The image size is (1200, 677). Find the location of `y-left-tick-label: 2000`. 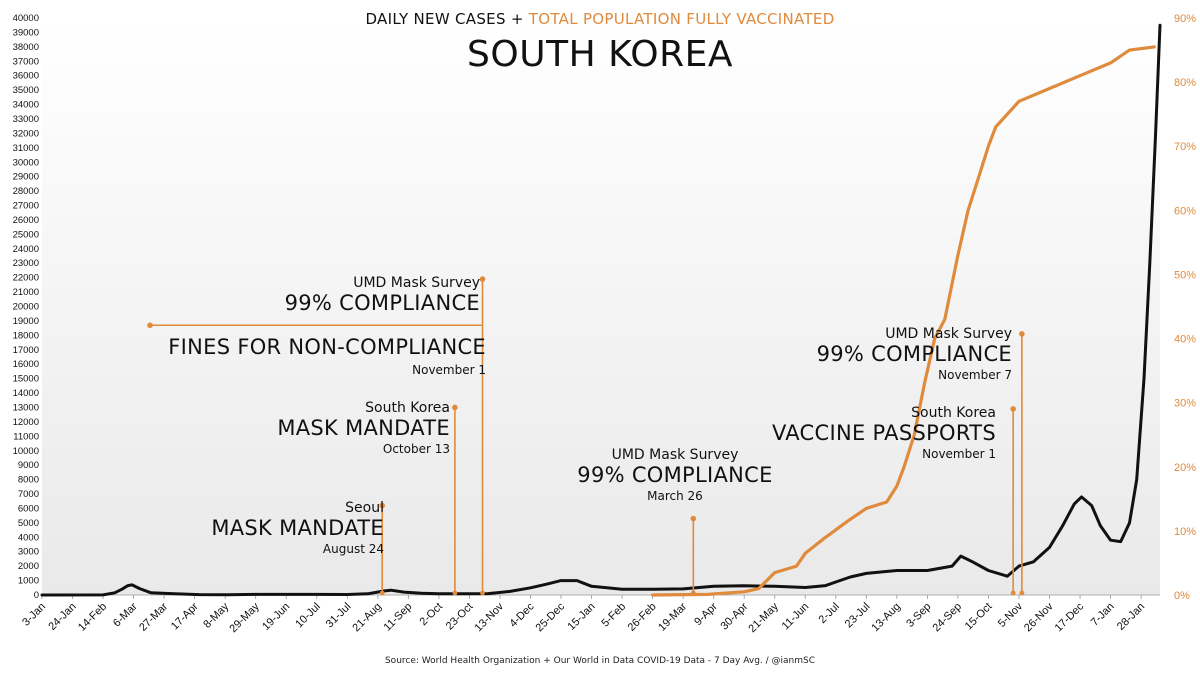

y-left-tick-label: 2000 is located at coordinates (28, 566).